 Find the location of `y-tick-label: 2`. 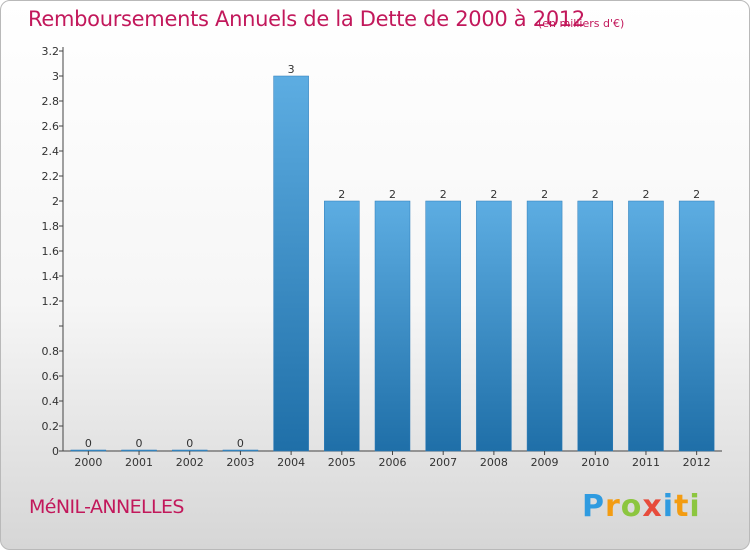

y-tick-label: 2 is located at coordinates (55, 201).